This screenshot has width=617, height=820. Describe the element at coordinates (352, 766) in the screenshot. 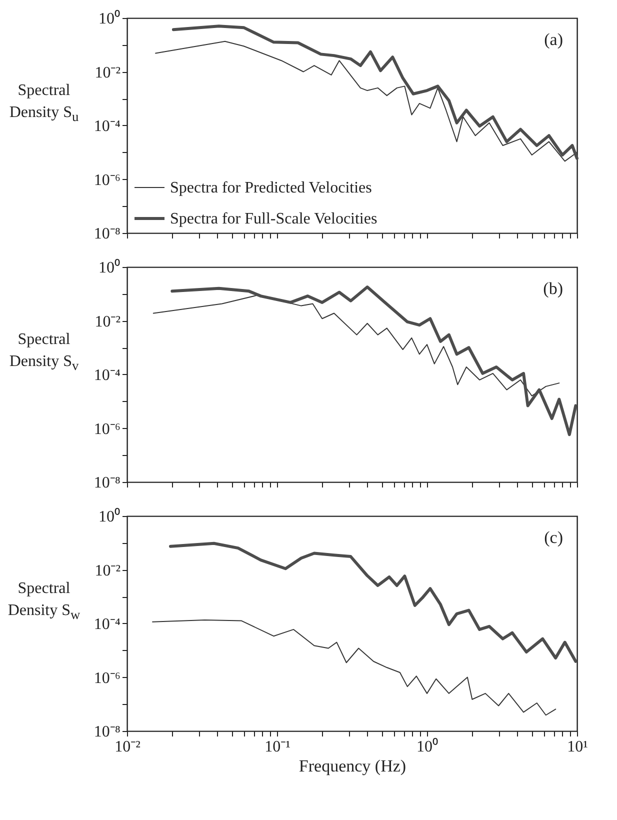

I see `x-axis-title: Frequency (Hz)` at that location.